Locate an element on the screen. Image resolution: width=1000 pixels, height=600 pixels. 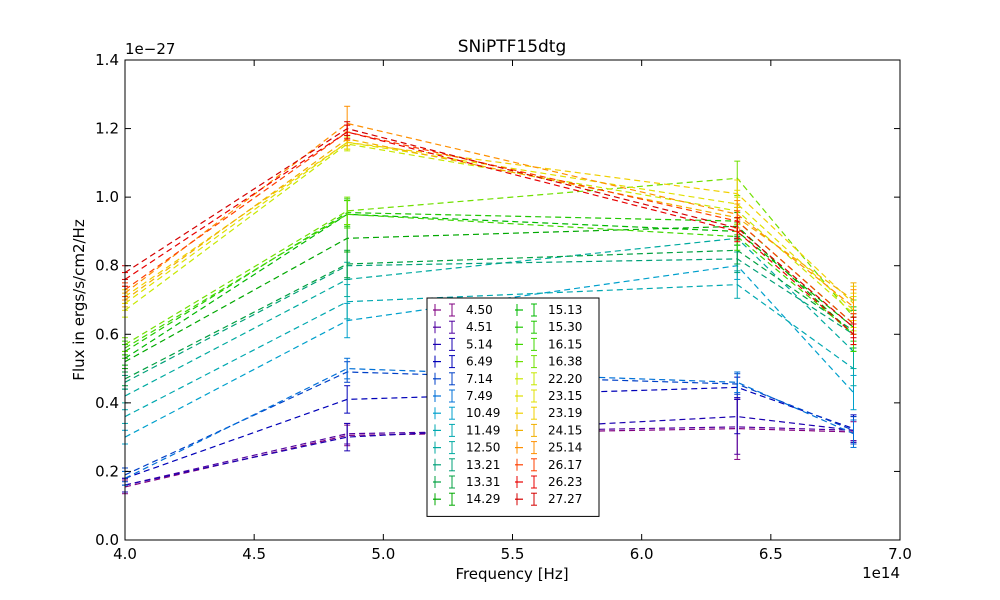
legend-item: 11.49 is located at coordinates (466, 430).